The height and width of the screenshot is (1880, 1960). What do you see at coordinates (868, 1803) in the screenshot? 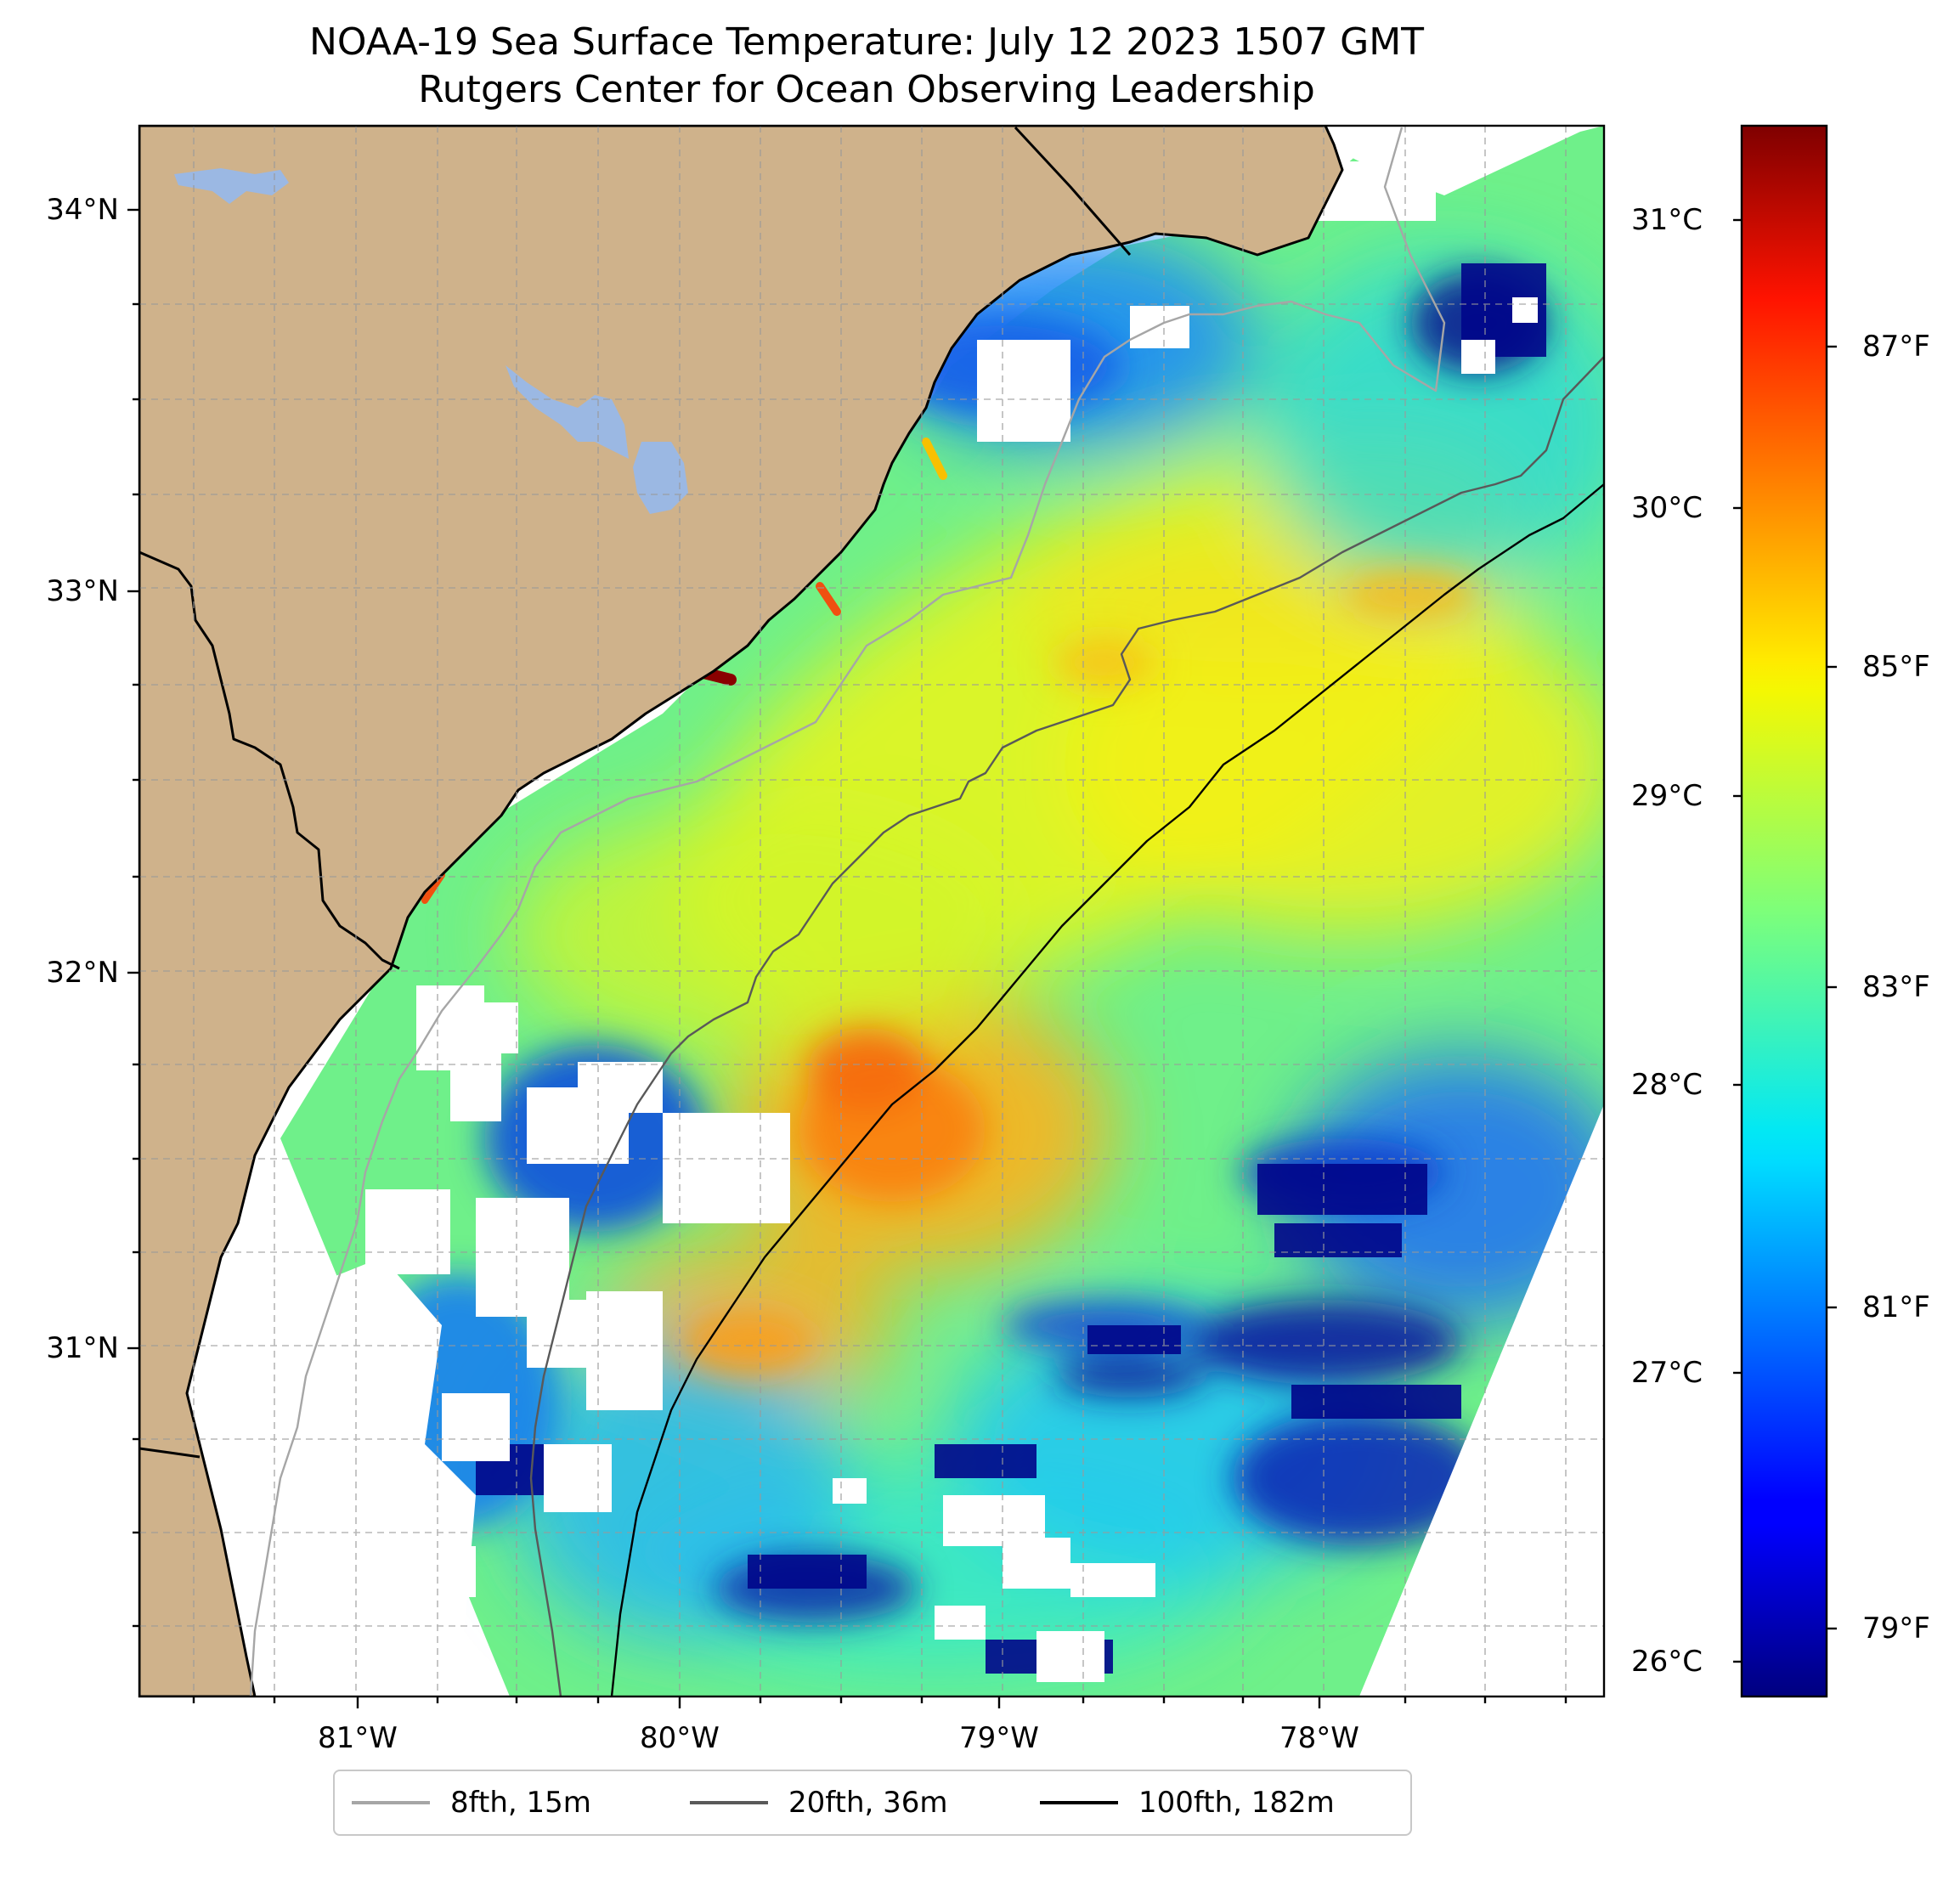
I see `legend-label-20fth: 20fth, 36m` at bounding box center [868, 1803].